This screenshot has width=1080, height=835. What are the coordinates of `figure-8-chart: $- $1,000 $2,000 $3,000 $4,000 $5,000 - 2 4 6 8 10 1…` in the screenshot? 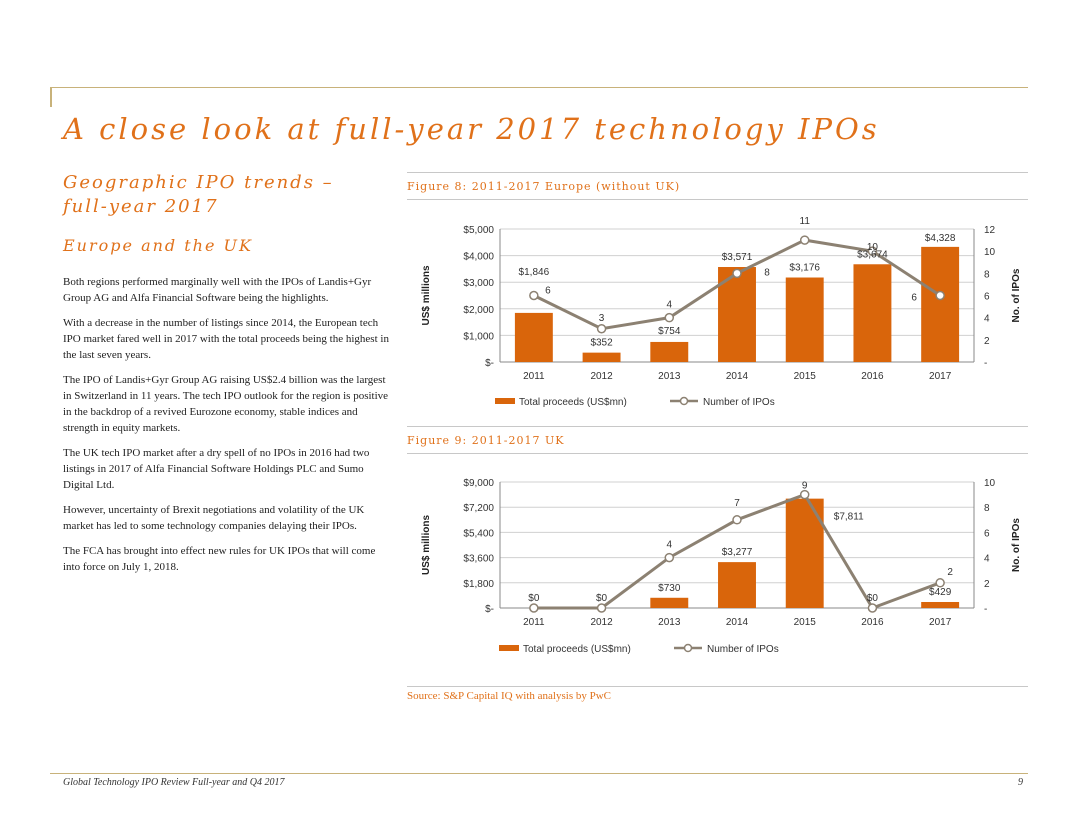 It's located at (721, 312).